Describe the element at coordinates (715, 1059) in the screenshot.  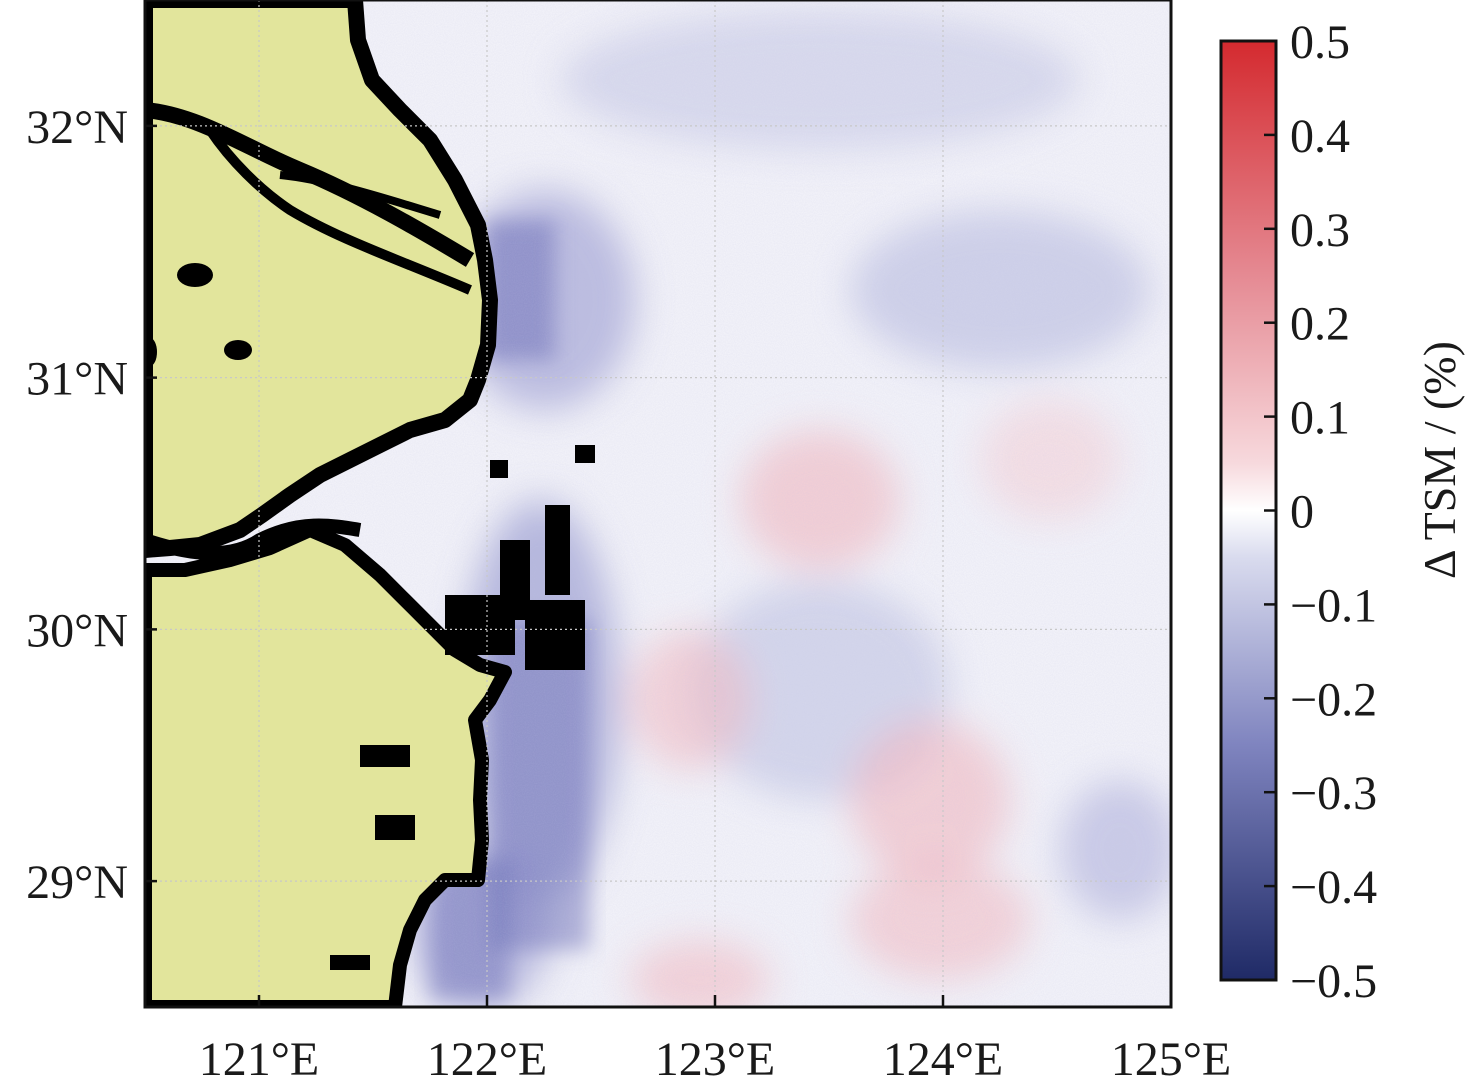
I see `lon-tick-label: 123°E` at that location.